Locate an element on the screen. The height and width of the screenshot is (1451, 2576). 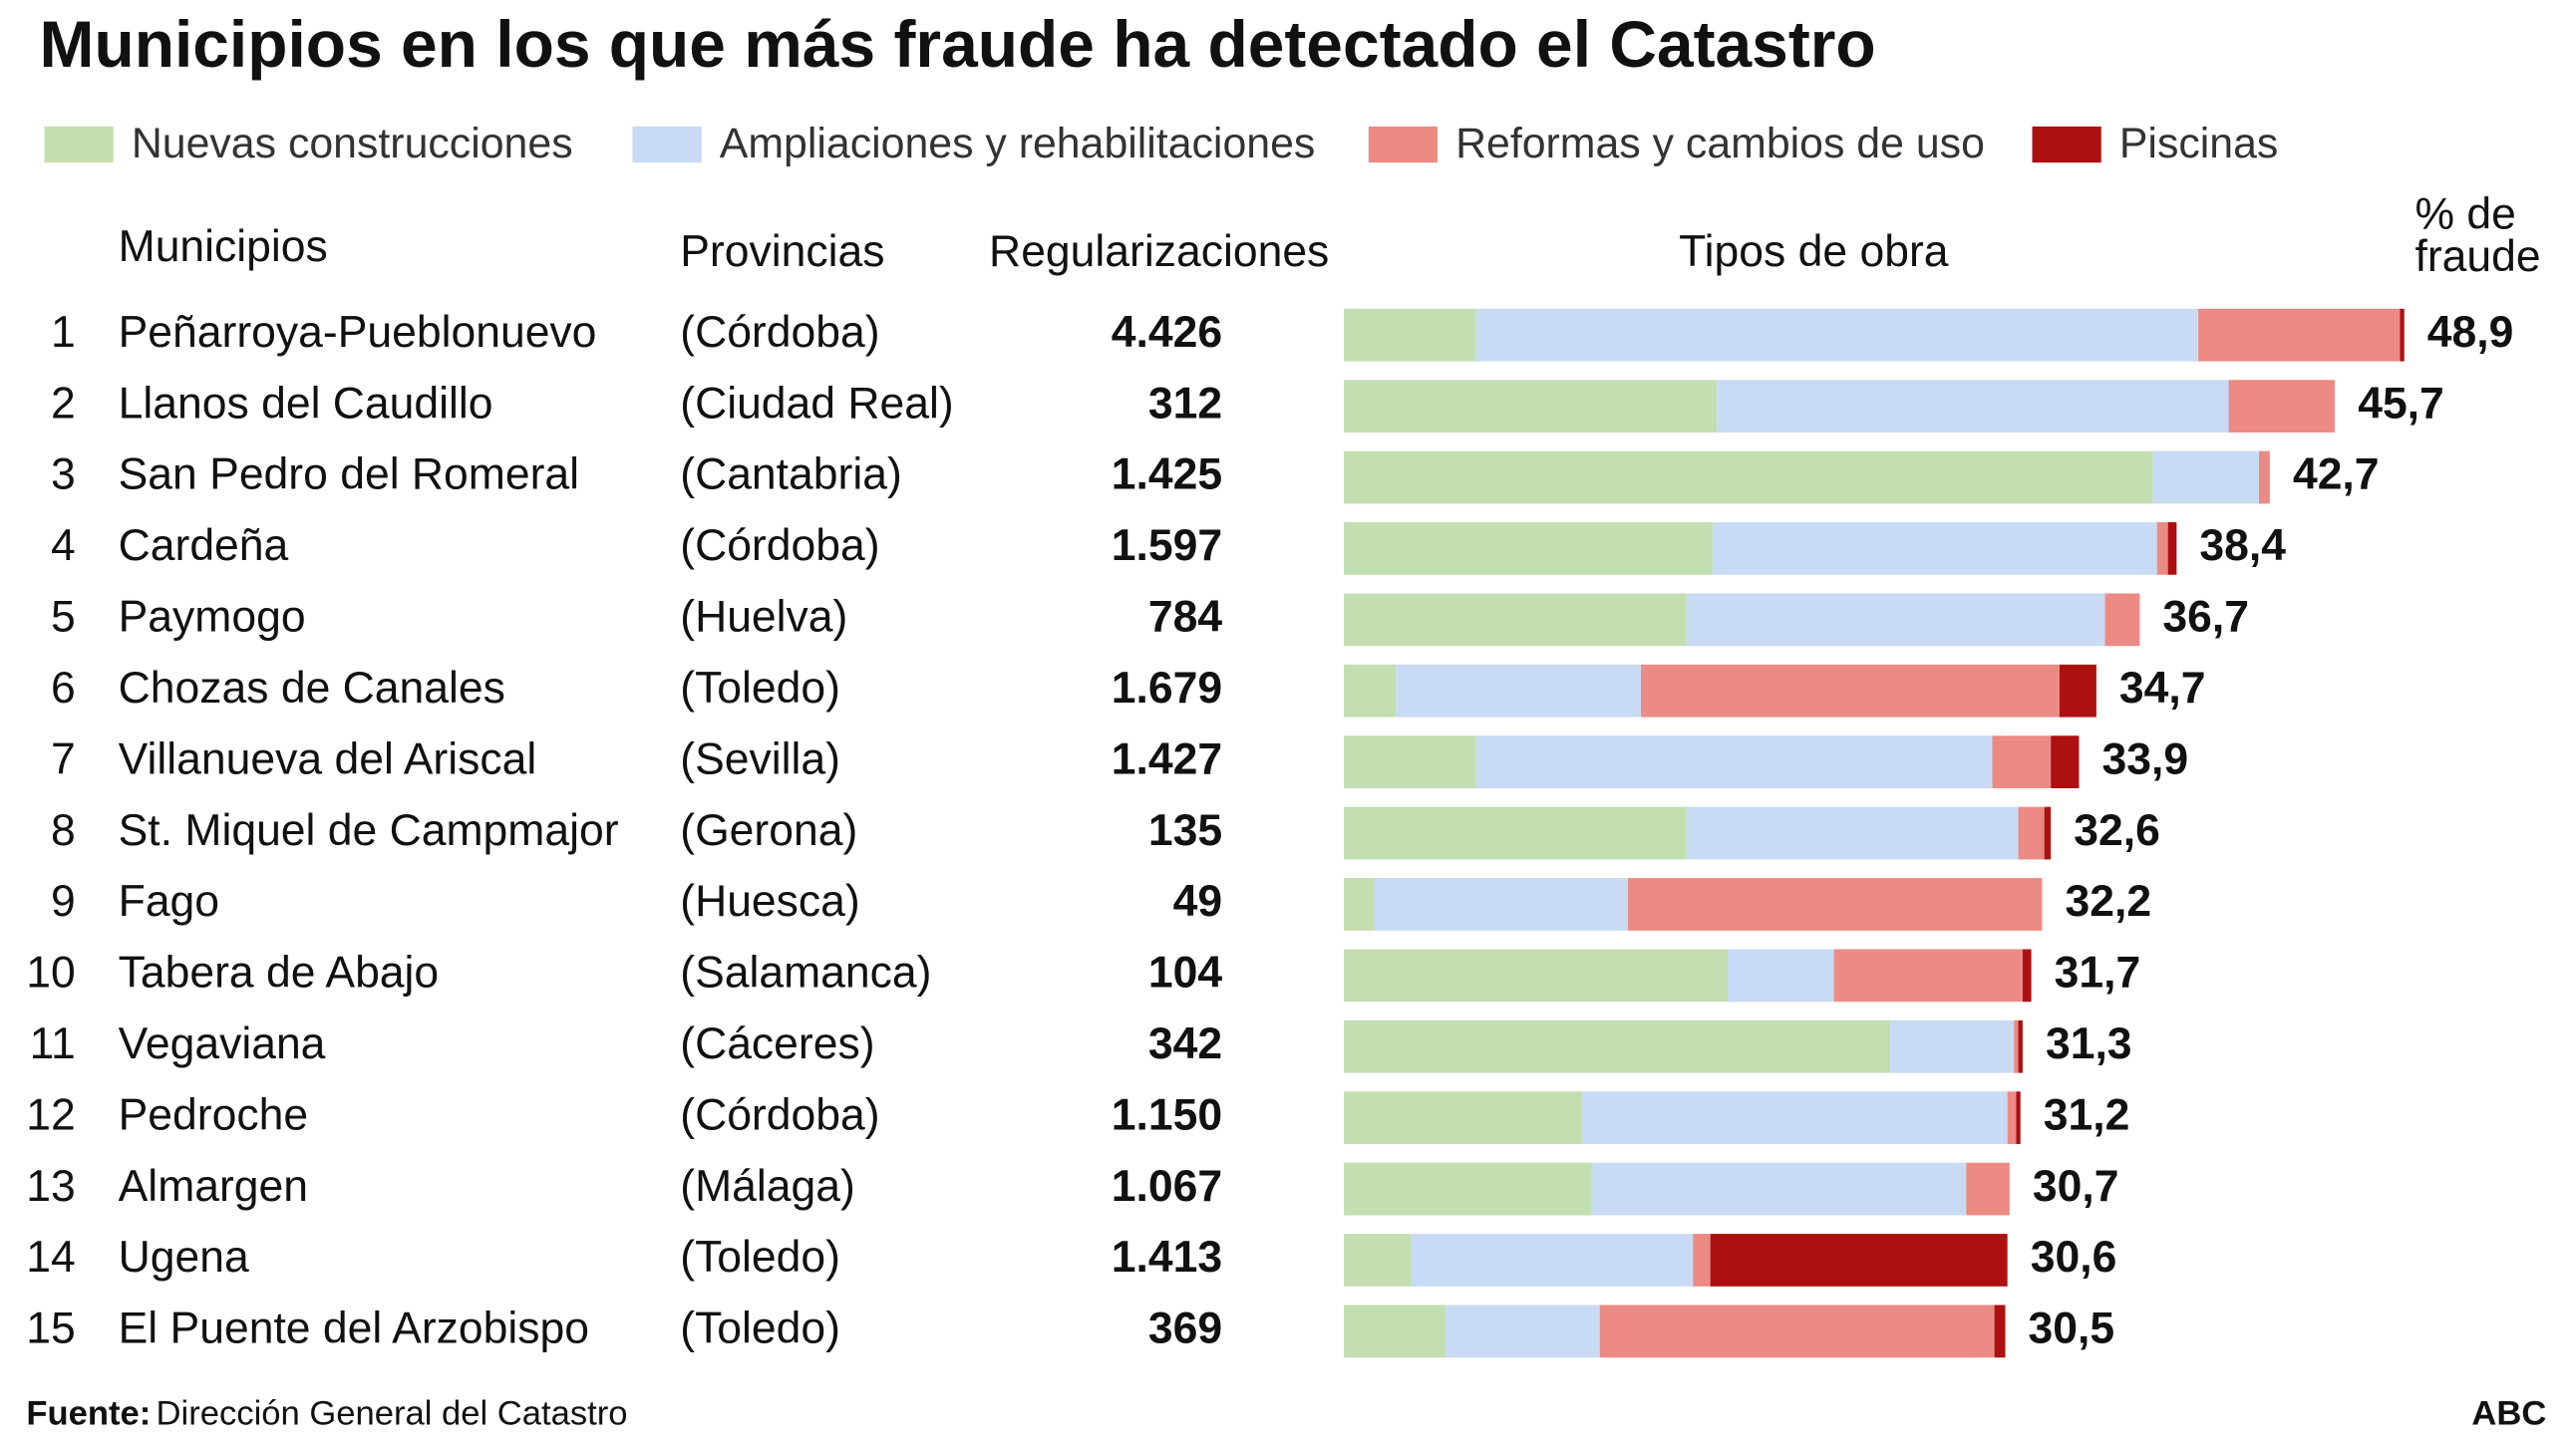
regularizaciones: 104 is located at coordinates (1185, 973).